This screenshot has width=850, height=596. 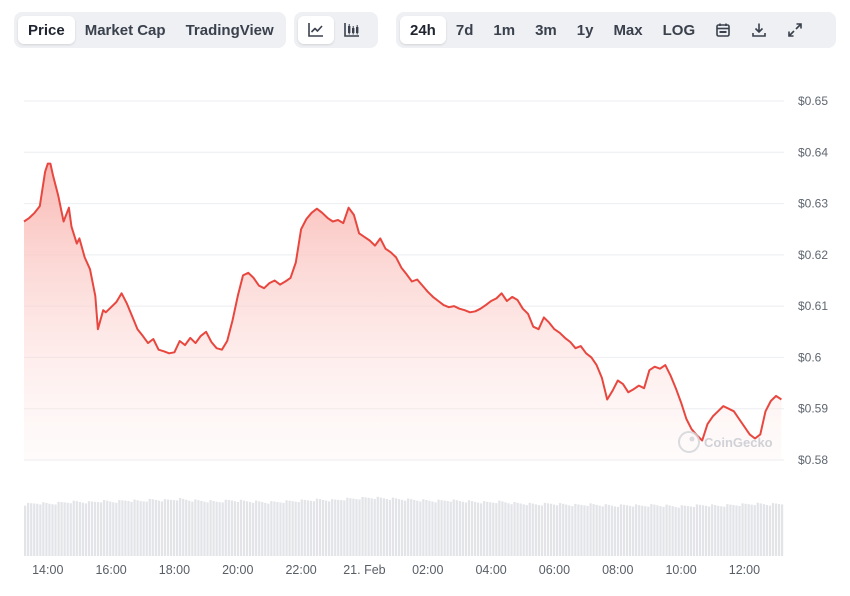 What do you see at coordinates (585, 30) in the screenshot?
I see `tab-1y: 1y` at bounding box center [585, 30].